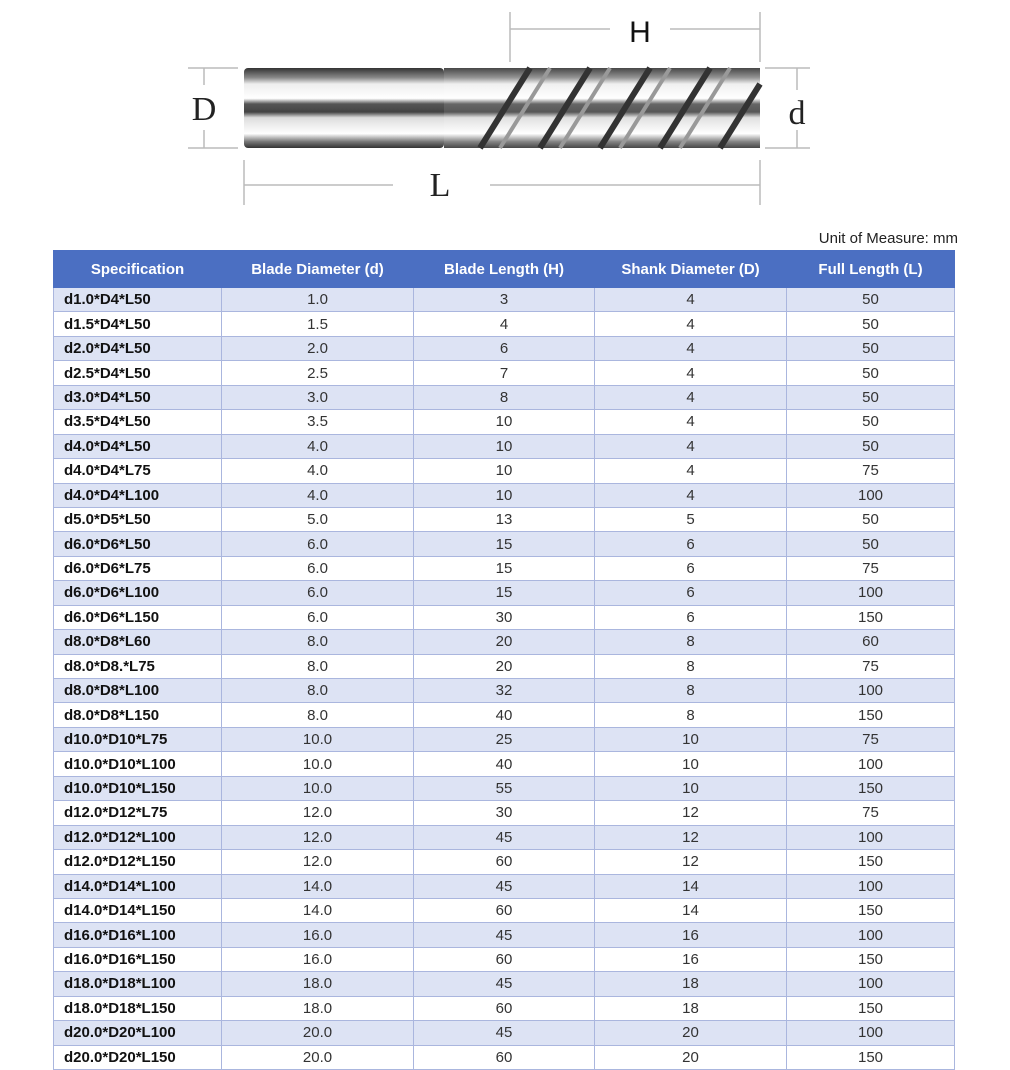 This screenshot has width=1010, height=1070. I want to click on cell-blade-length: 32, so click(504, 690).